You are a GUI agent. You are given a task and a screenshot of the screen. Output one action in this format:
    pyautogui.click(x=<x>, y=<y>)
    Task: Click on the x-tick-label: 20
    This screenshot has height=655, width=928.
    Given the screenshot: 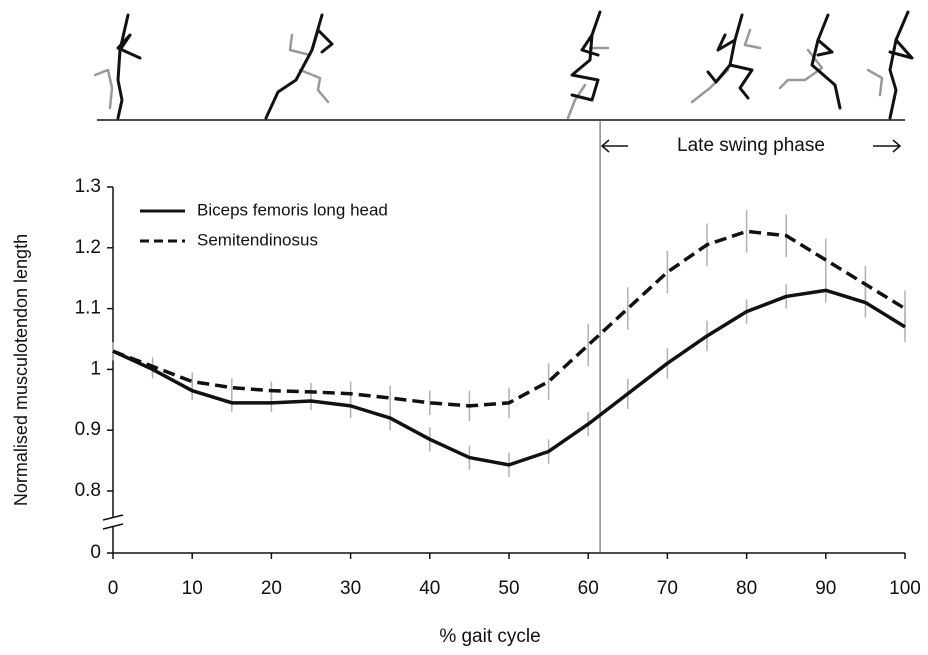 What is the action you would take?
    pyautogui.click(x=271, y=588)
    